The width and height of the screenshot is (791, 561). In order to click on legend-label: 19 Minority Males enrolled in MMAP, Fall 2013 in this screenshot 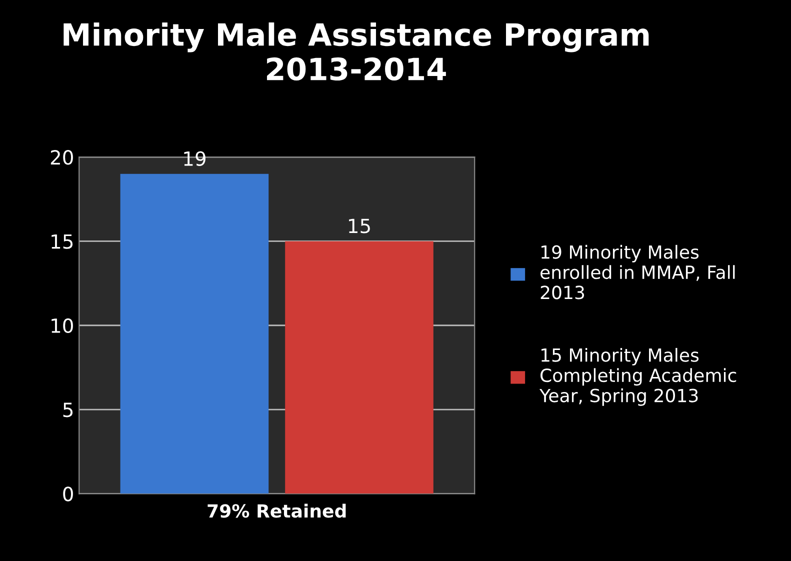, I will do `click(637, 272)`.